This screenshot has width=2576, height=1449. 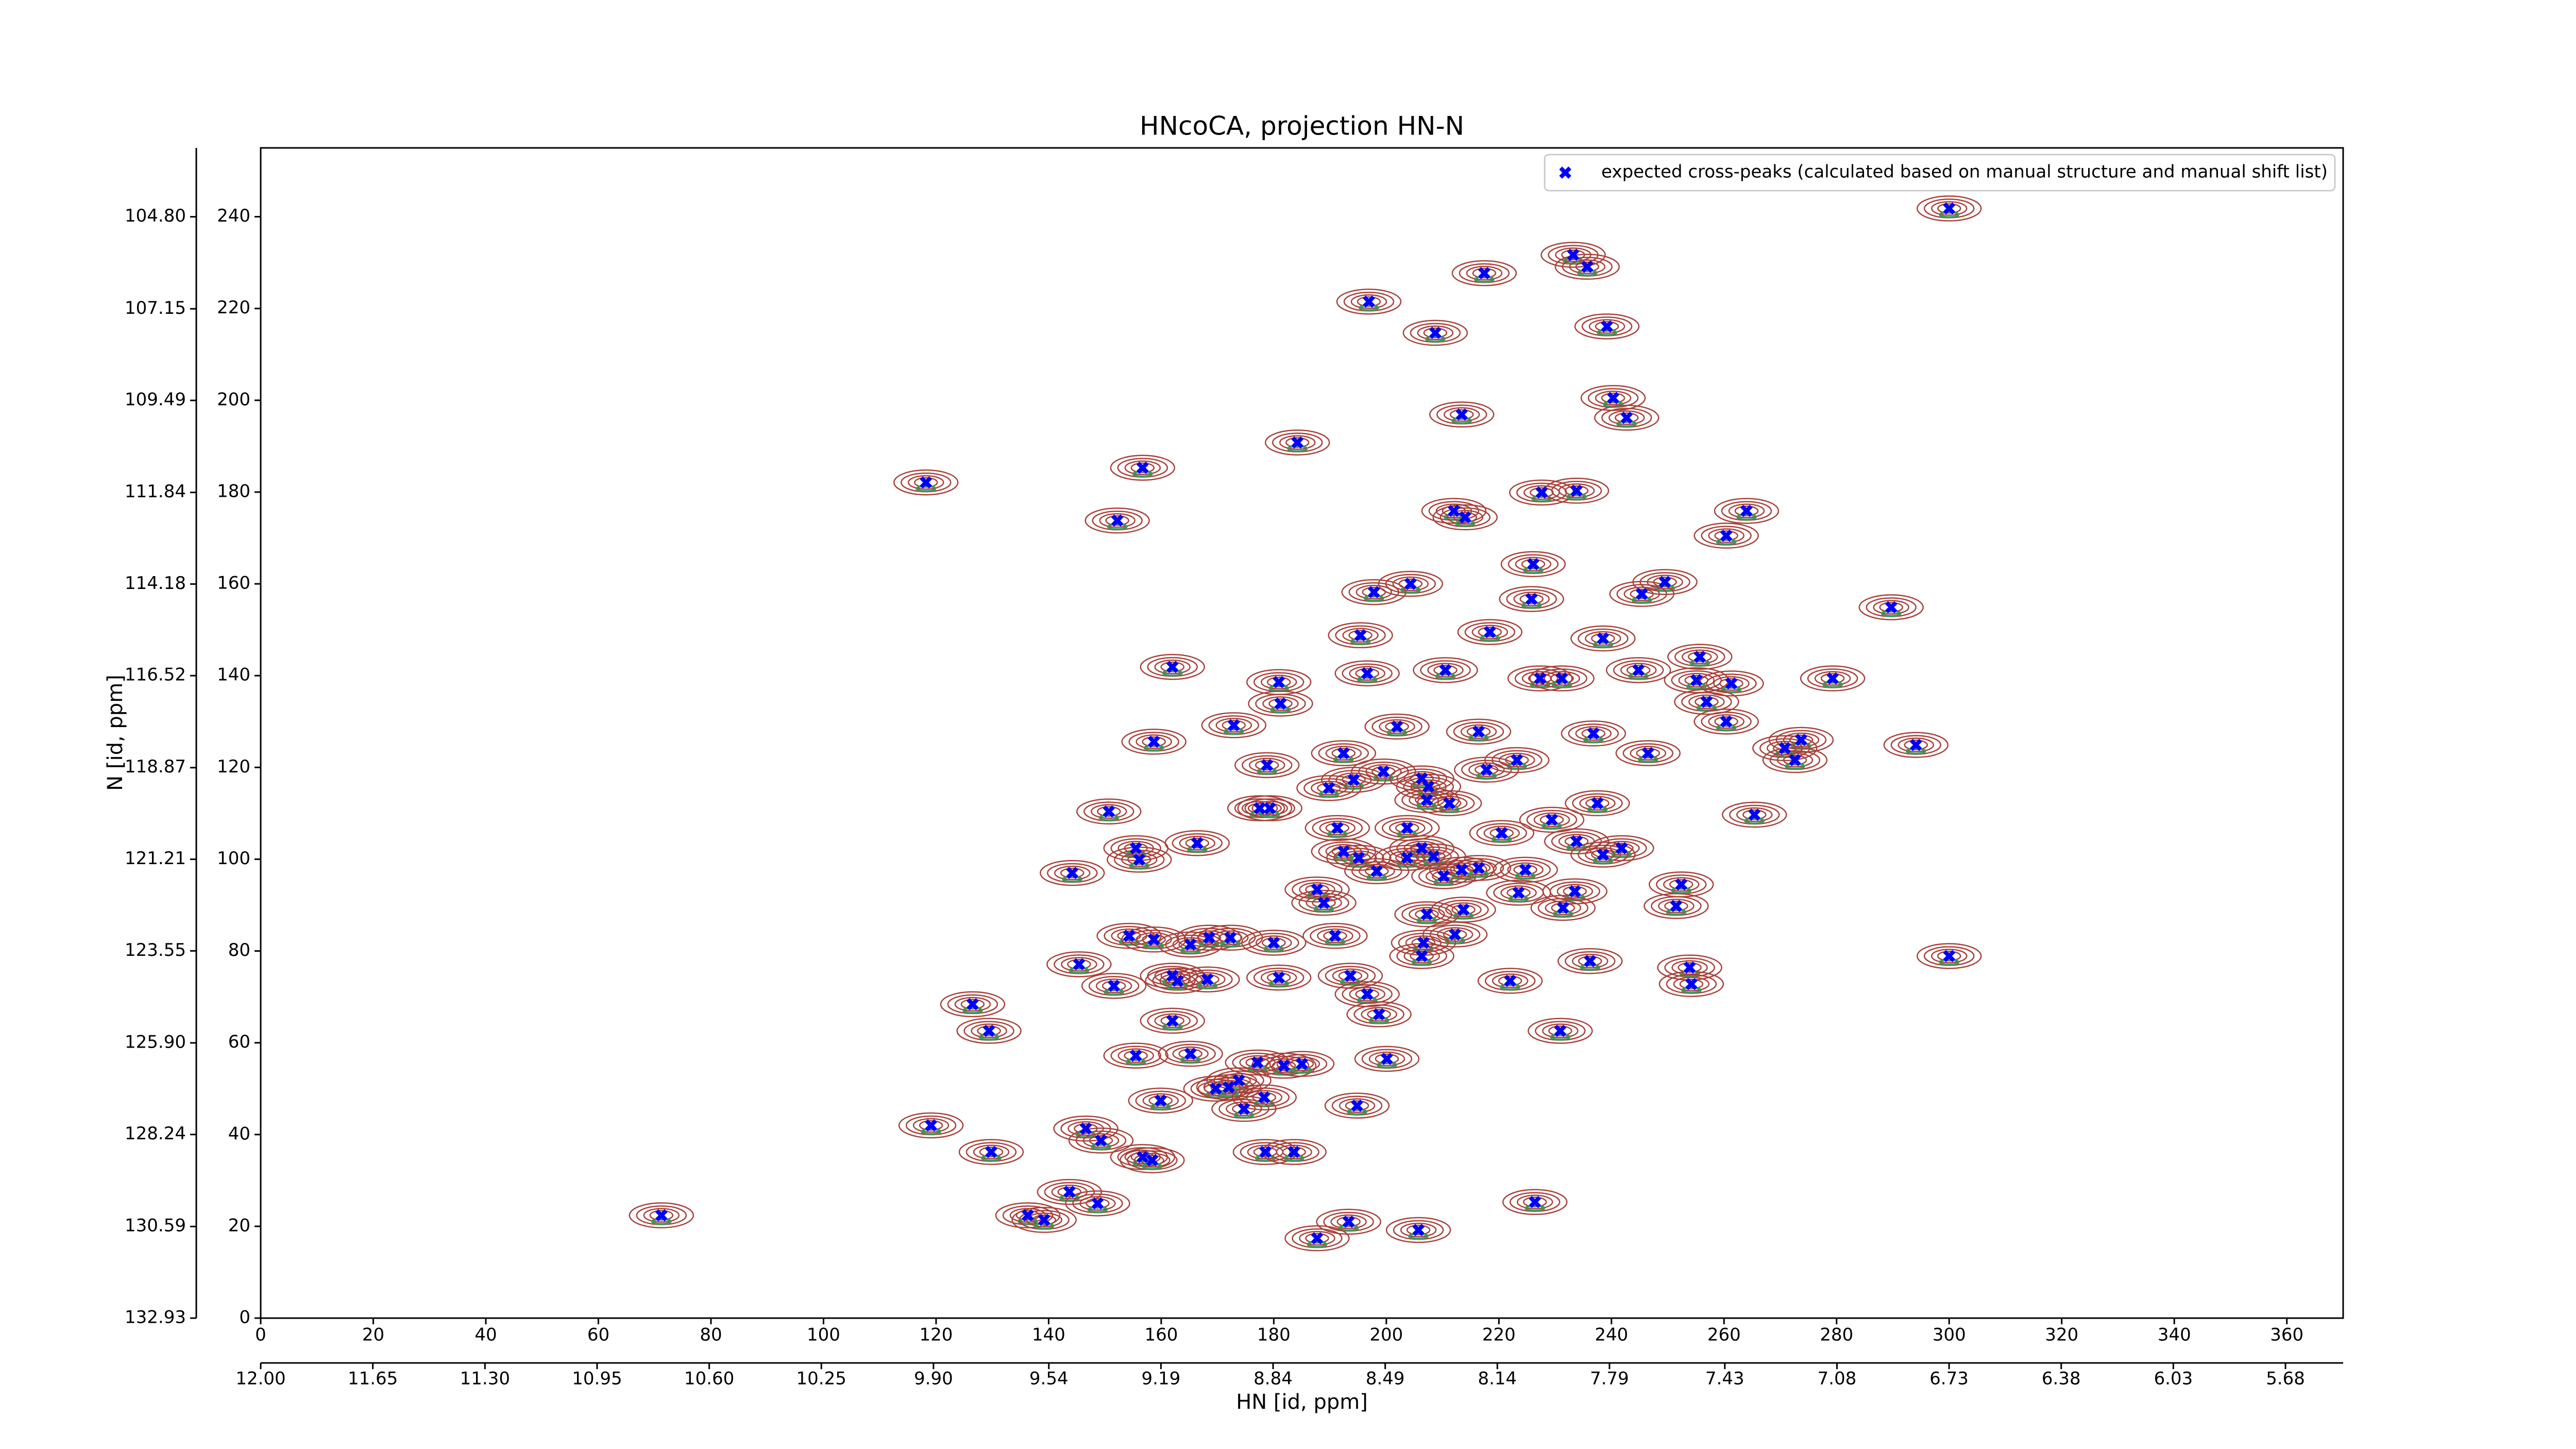 I want to click on x2-tick-label: 7.79, so click(x=1609, y=1379).